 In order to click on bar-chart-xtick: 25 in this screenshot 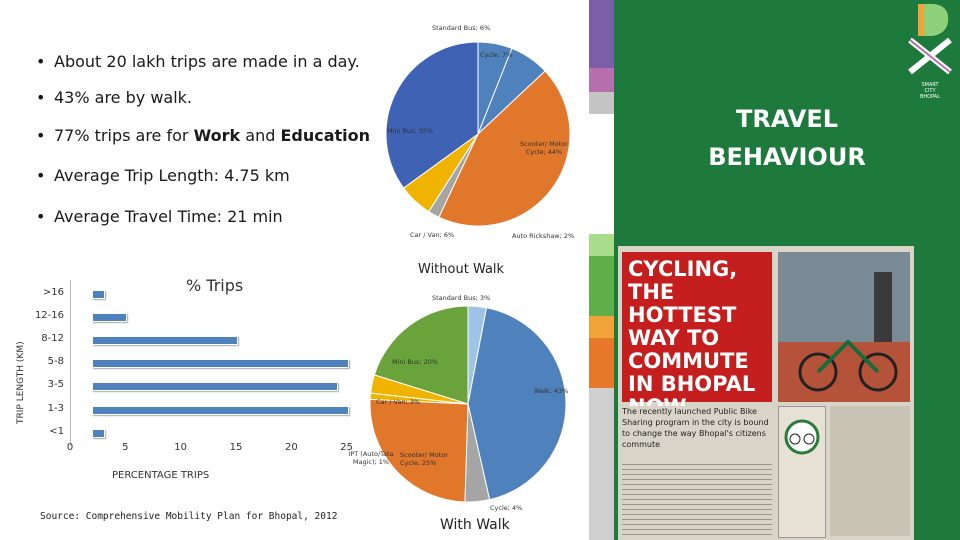, I will do `click(347, 447)`.